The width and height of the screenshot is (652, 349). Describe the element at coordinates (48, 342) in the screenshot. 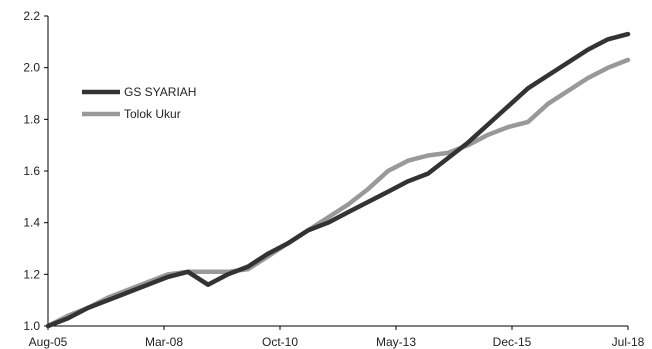

I see `x-tick-label: Aug-05` at that location.